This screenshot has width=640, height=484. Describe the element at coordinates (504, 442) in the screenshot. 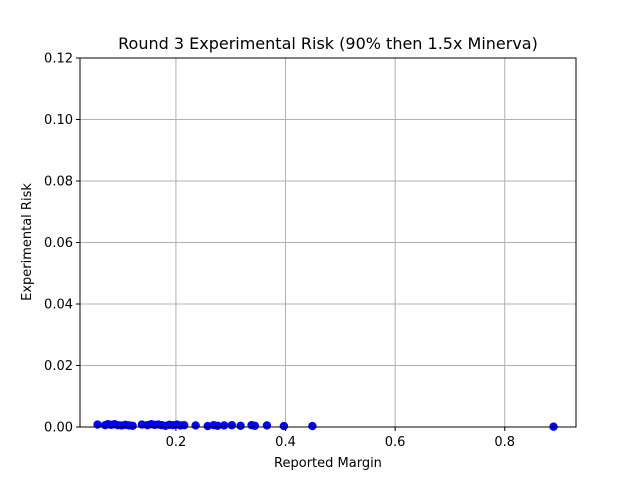

I see `x-tick-label: 0.8` at that location.